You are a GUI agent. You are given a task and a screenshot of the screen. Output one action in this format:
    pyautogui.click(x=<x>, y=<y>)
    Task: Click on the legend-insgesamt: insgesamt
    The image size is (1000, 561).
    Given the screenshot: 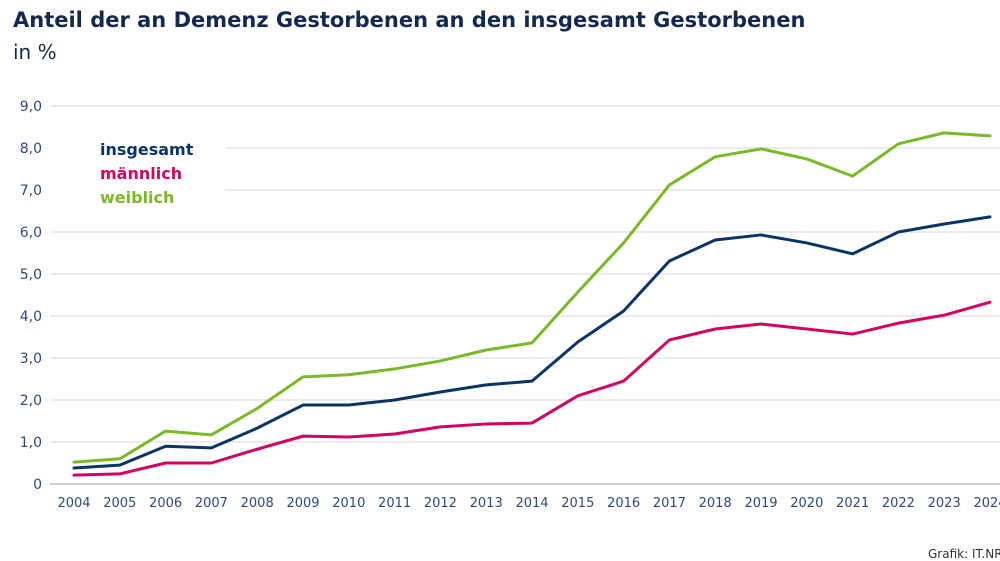 What is the action you would take?
    pyautogui.click(x=147, y=149)
    